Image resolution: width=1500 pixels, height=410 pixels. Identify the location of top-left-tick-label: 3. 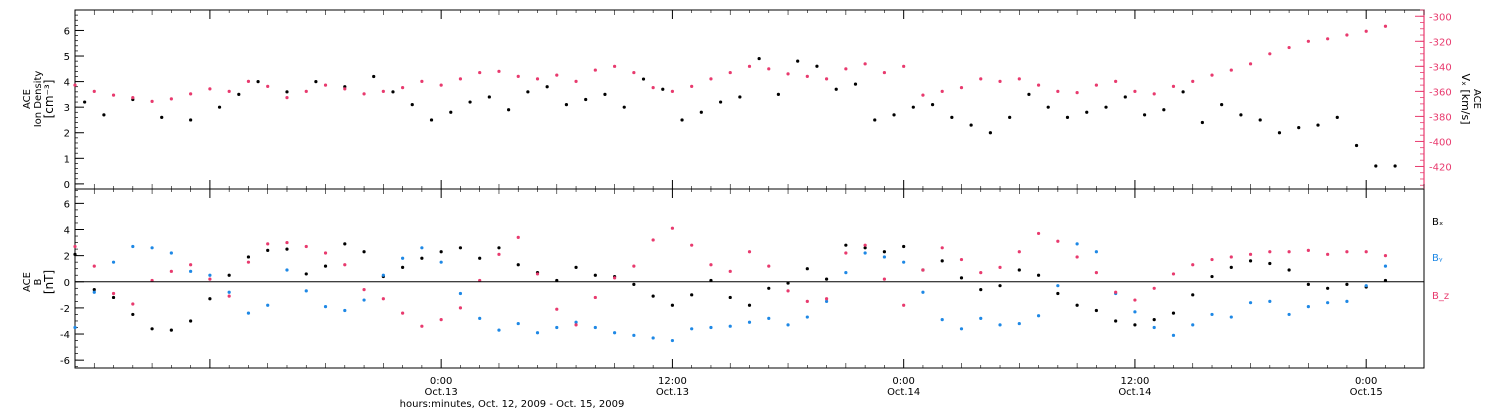
(67, 108).